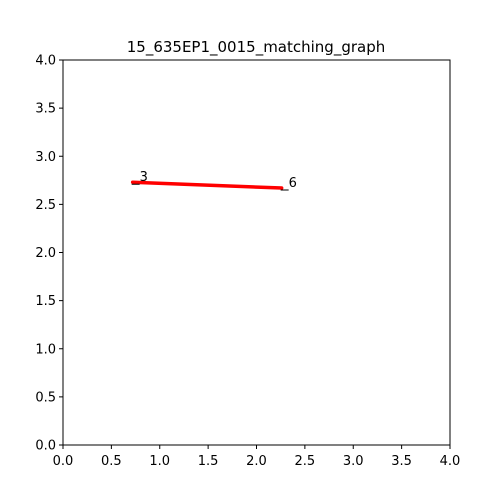  Describe the element at coordinates (111, 461) in the screenshot. I see `x-tick-label: 0.5` at that location.